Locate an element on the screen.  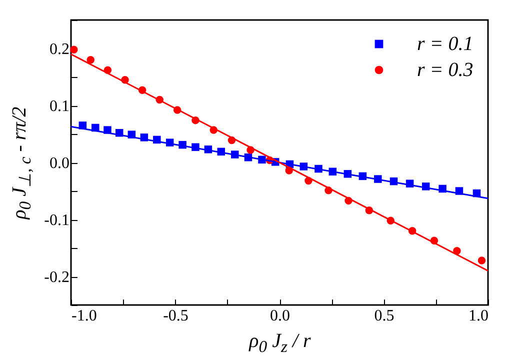
y-tick-label: -0.2 is located at coordinates (57, 277).